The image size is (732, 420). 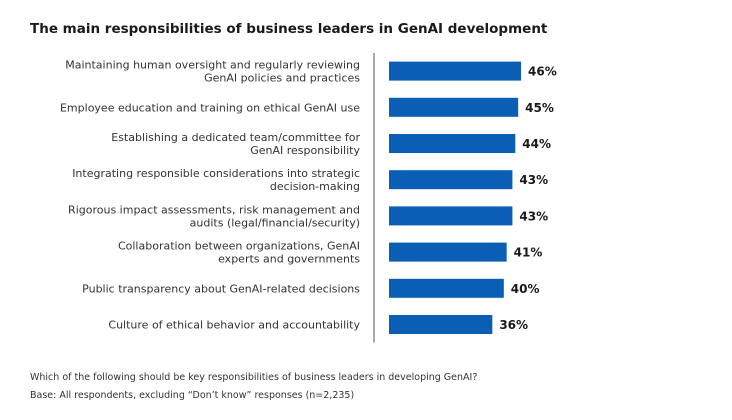 I want to click on value-label-2: 44%, so click(x=536, y=144).